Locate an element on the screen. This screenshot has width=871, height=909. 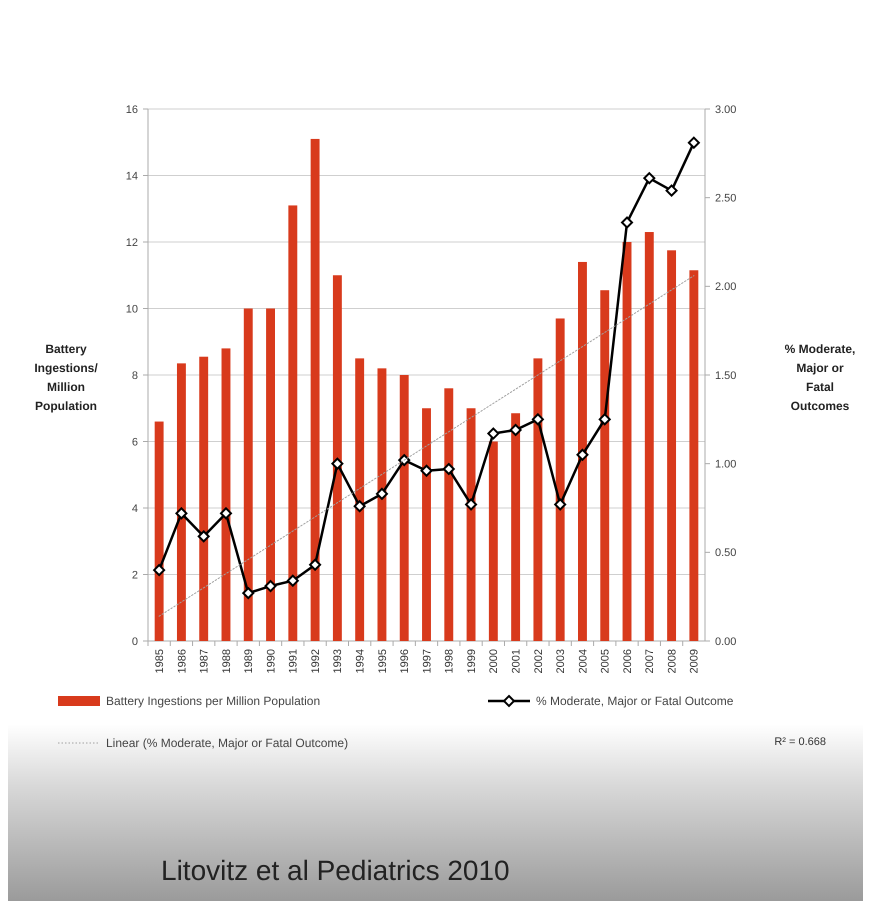
y2-tick-label: 2.50 is located at coordinates (725, 198).